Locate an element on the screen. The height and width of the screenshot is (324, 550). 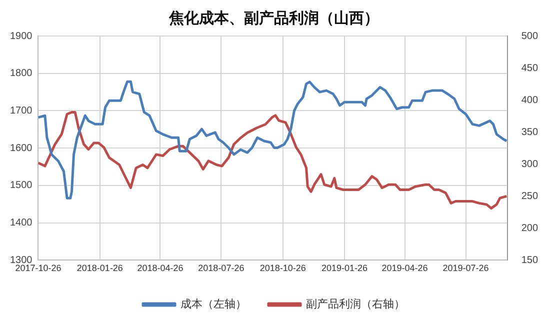
x-tick-label: 2018-04-26 is located at coordinates (160, 268).